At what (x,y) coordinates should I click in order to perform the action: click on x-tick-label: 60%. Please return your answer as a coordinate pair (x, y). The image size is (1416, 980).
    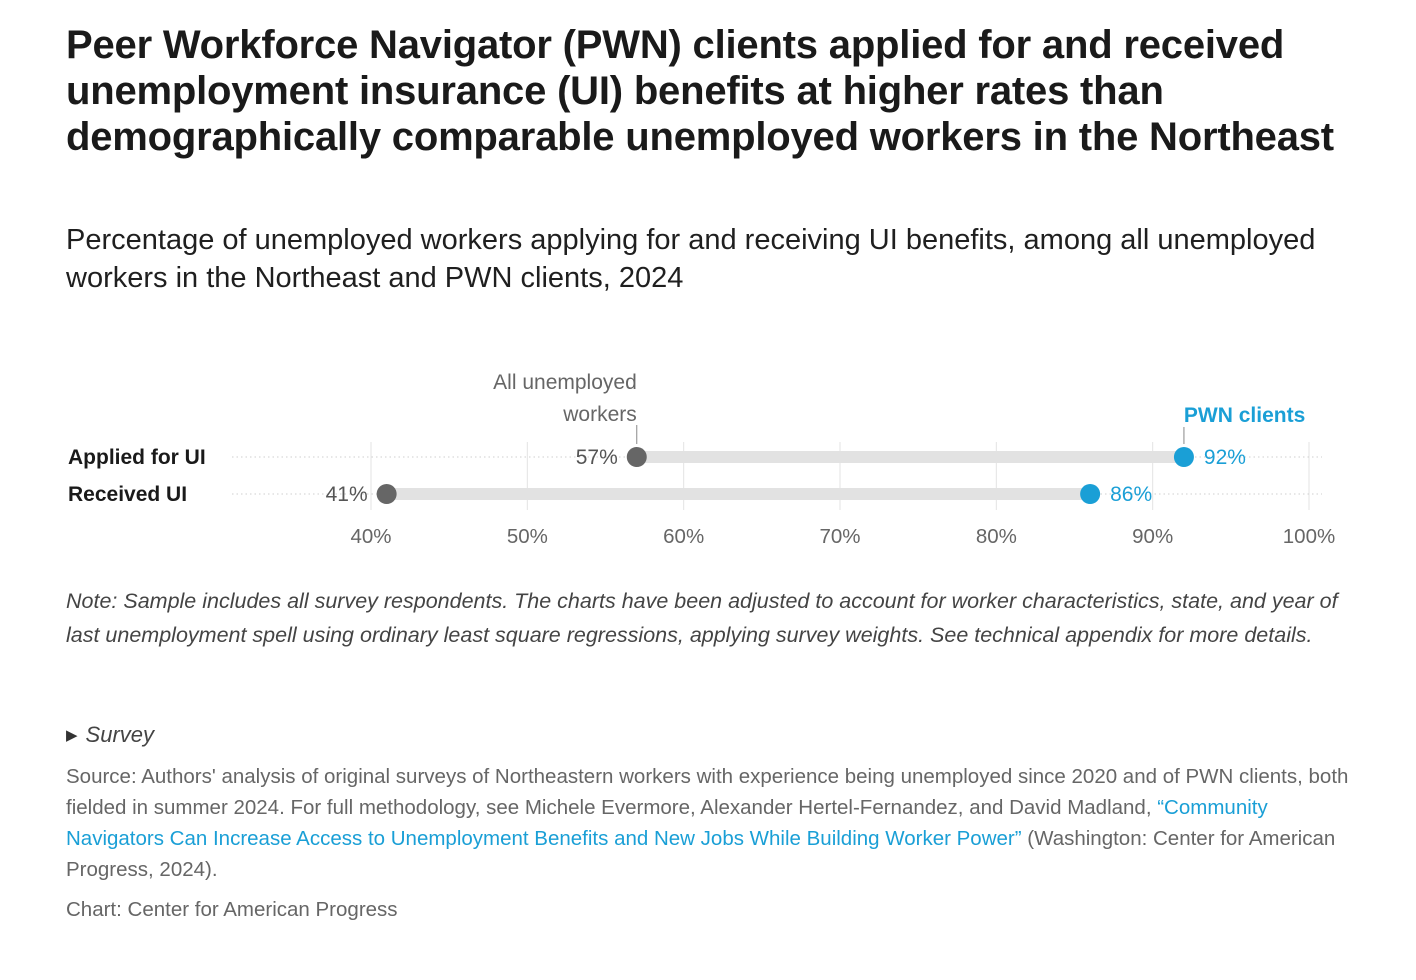
    Looking at the image, I should click on (683, 536).